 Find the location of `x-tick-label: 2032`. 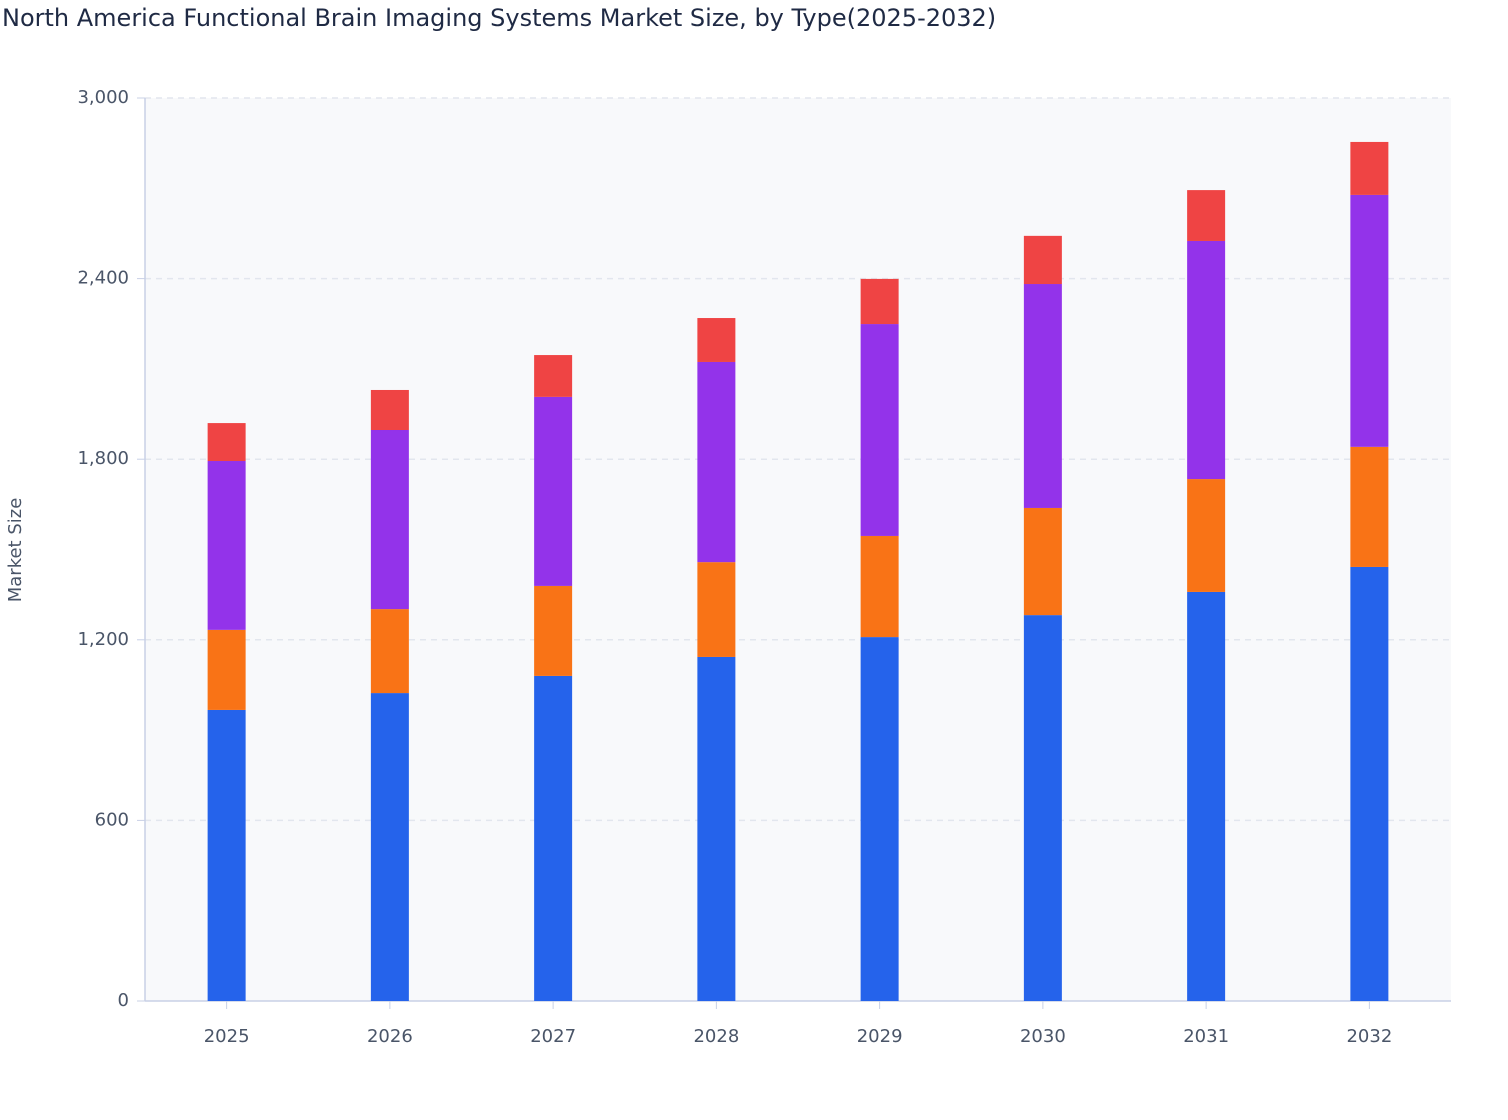

x-tick-label: 2032 is located at coordinates (1369, 1036).